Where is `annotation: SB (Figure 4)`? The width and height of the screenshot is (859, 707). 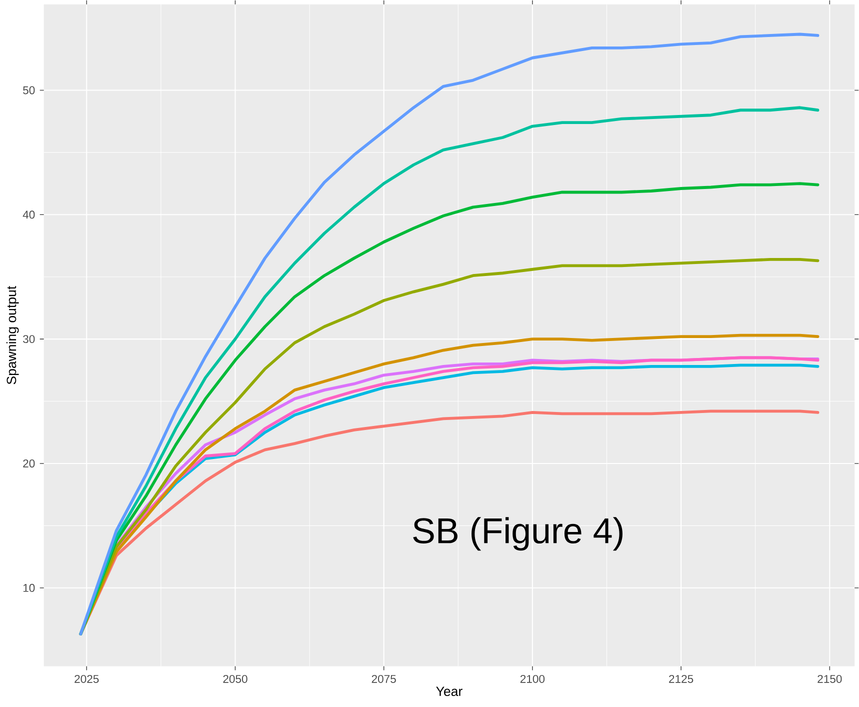
annotation: SB (Figure 4) is located at coordinates (517, 534).